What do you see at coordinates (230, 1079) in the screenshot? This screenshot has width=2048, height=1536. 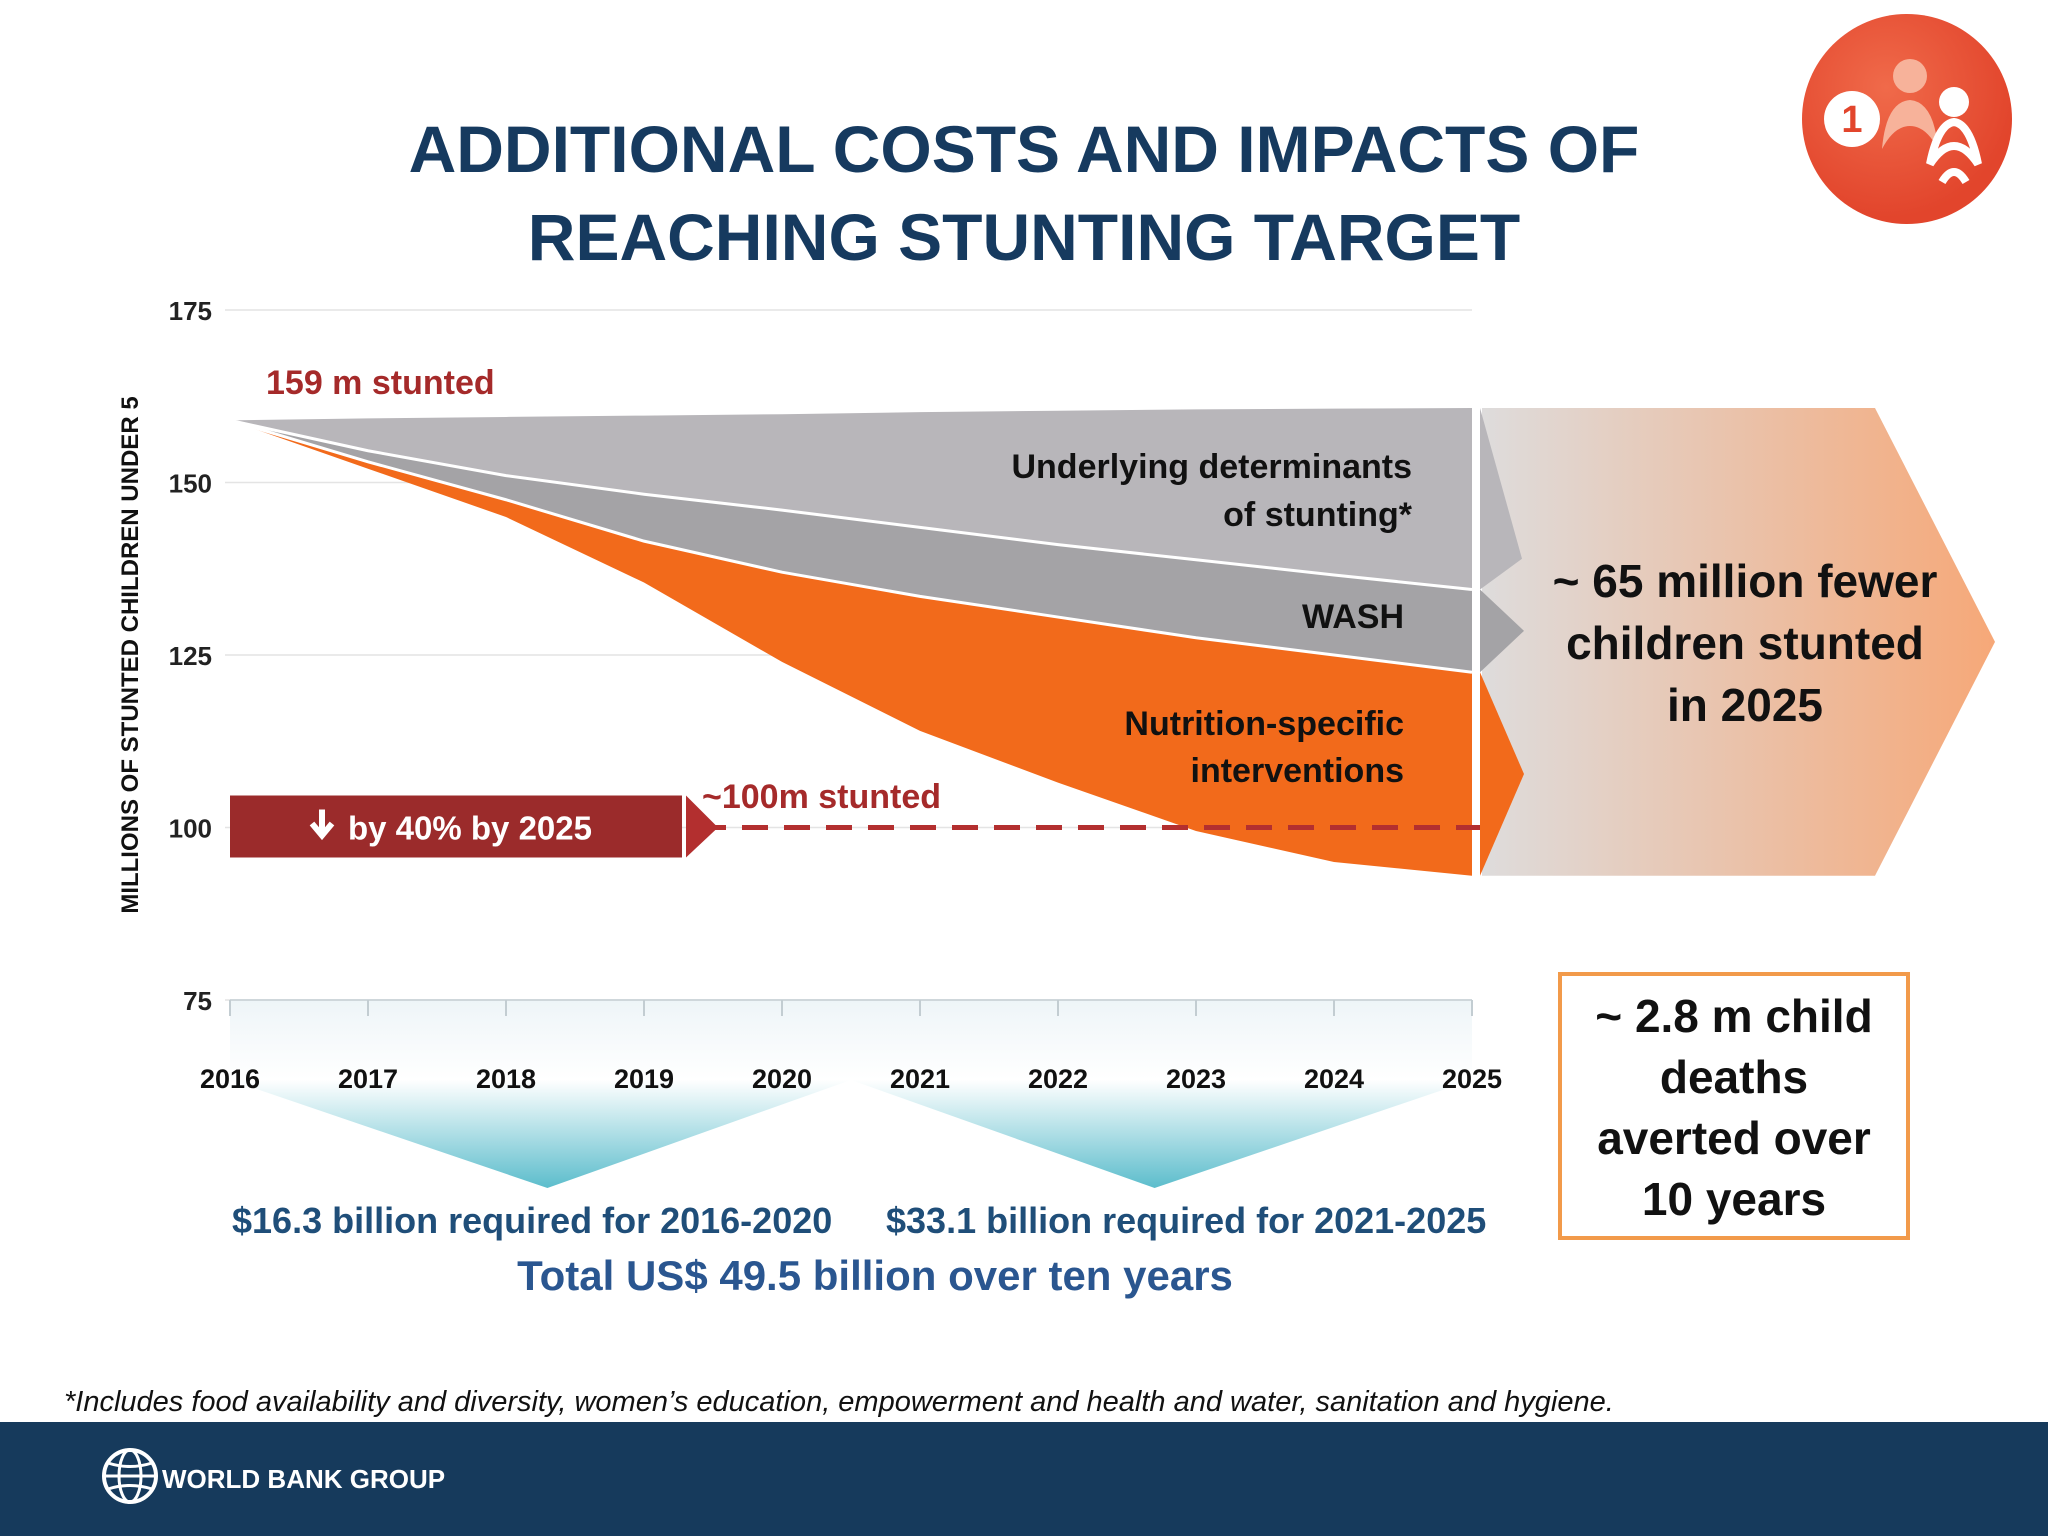 I see `x-tick-label-2016: 2016` at bounding box center [230, 1079].